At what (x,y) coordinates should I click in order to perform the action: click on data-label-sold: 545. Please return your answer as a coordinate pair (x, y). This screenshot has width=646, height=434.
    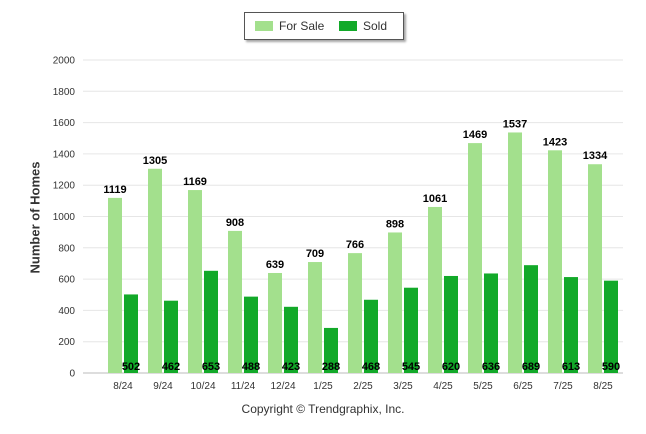
    Looking at the image, I should click on (411, 367).